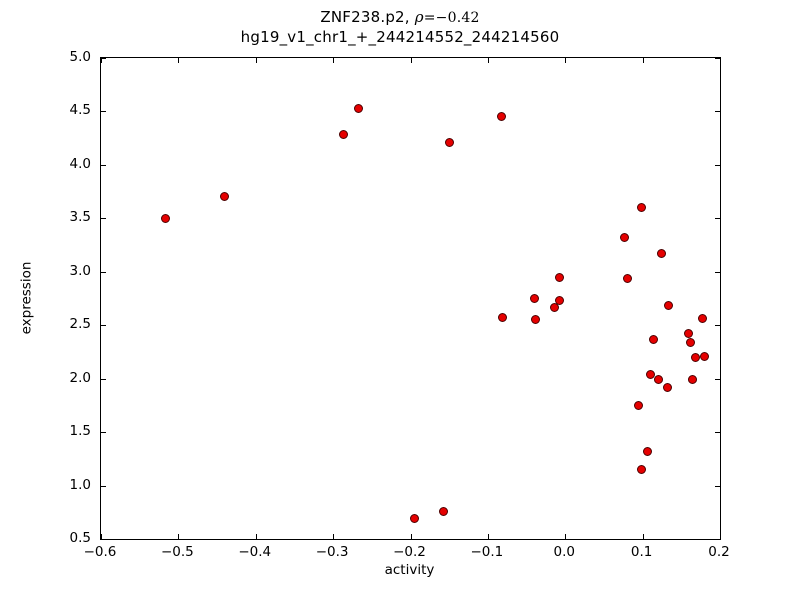 The width and height of the screenshot is (800, 600). I want to click on x-tick-label: −0.2, so click(409, 552).